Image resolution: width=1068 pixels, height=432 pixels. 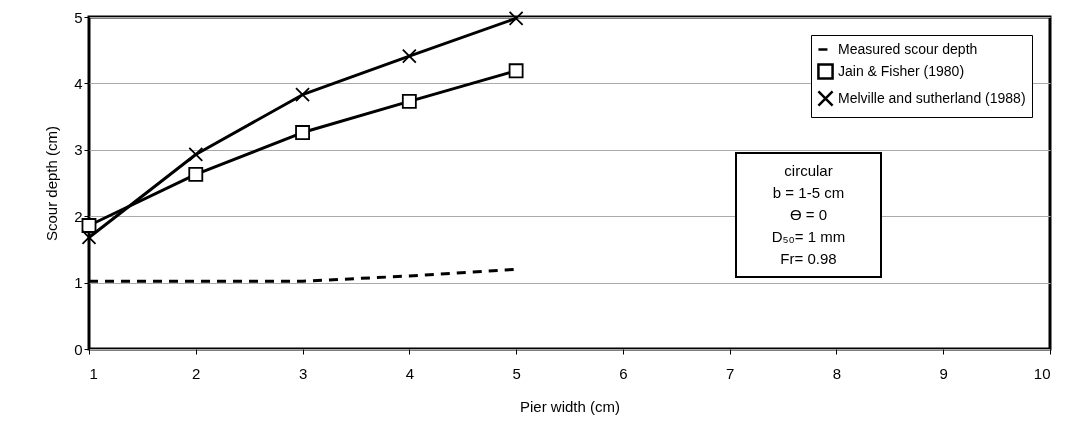 What do you see at coordinates (78, 349) in the screenshot?
I see `y-tick-label: 0` at bounding box center [78, 349].